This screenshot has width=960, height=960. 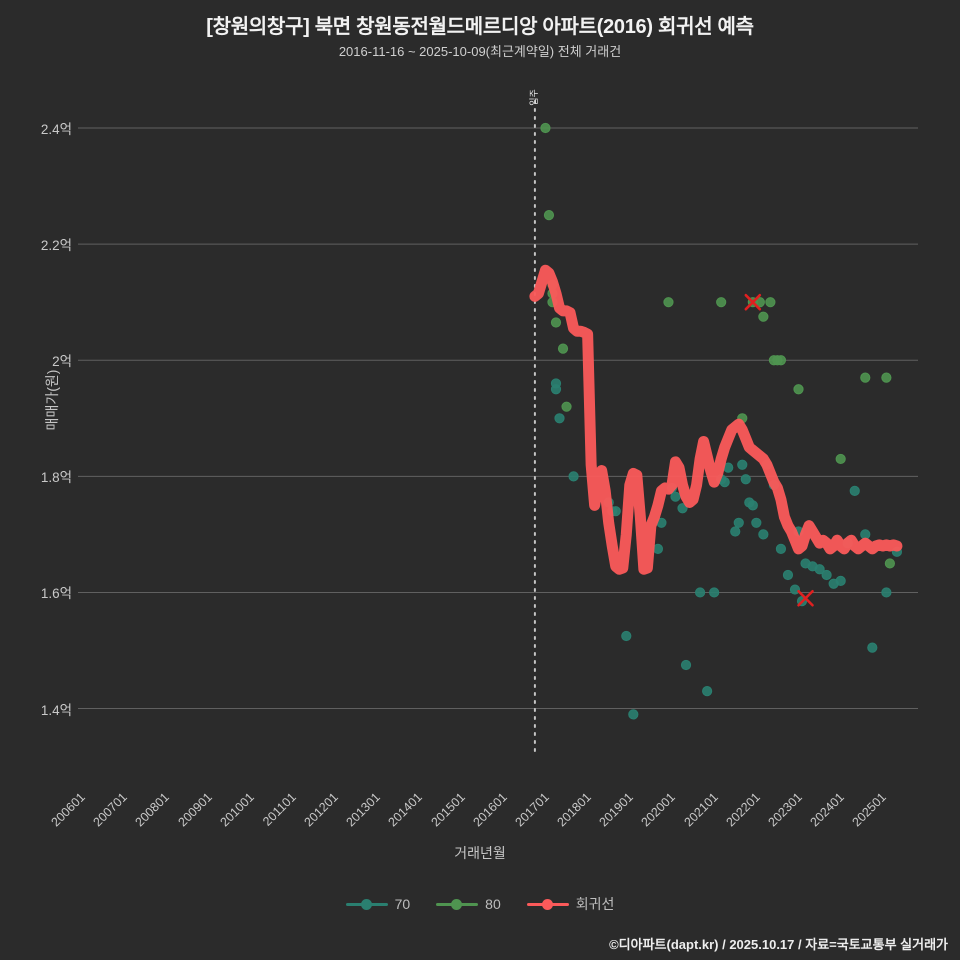 What do you see at coordinates (533, 97) in the screenshot?
I see `entry-marker-label: 입주` at bounding box center [533, 97].